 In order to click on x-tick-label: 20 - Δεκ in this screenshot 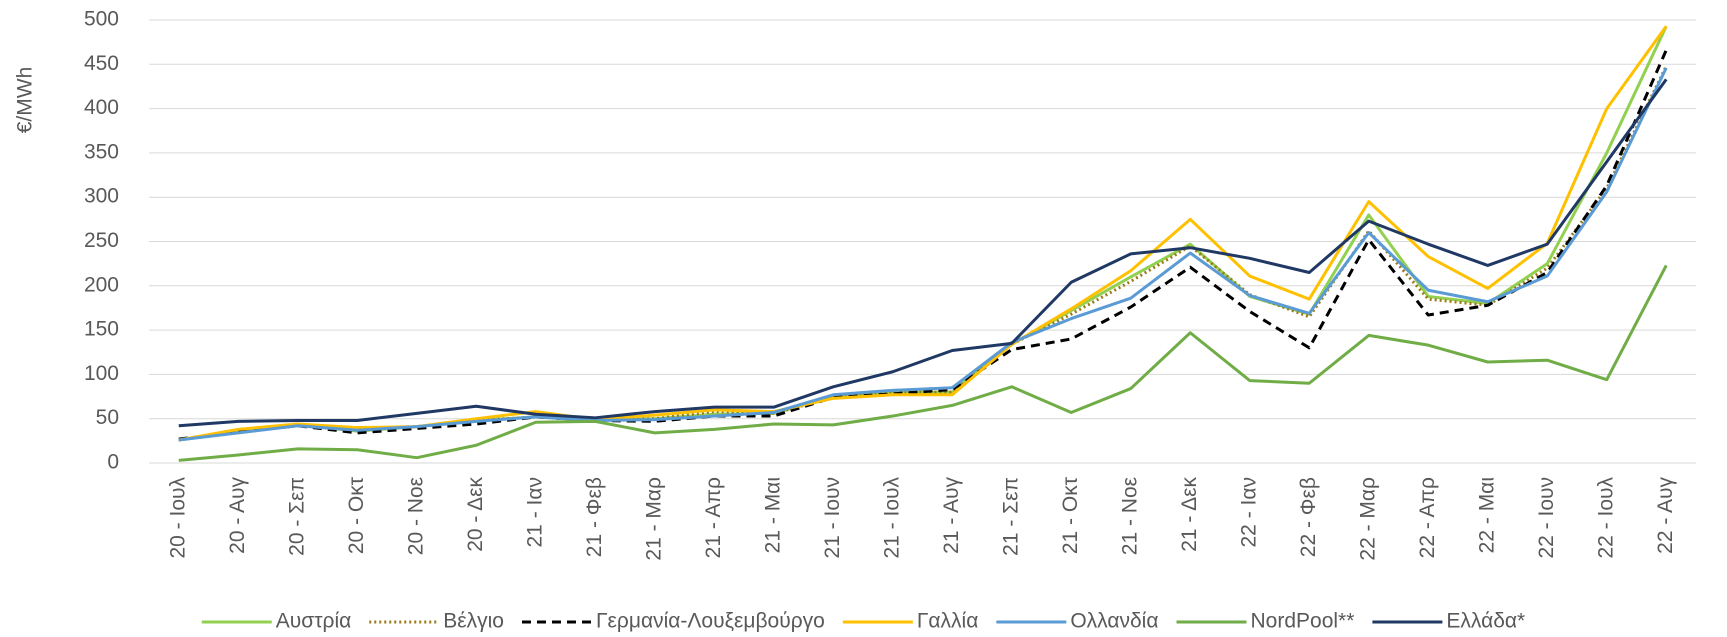, I will do `click(475, 514)`.